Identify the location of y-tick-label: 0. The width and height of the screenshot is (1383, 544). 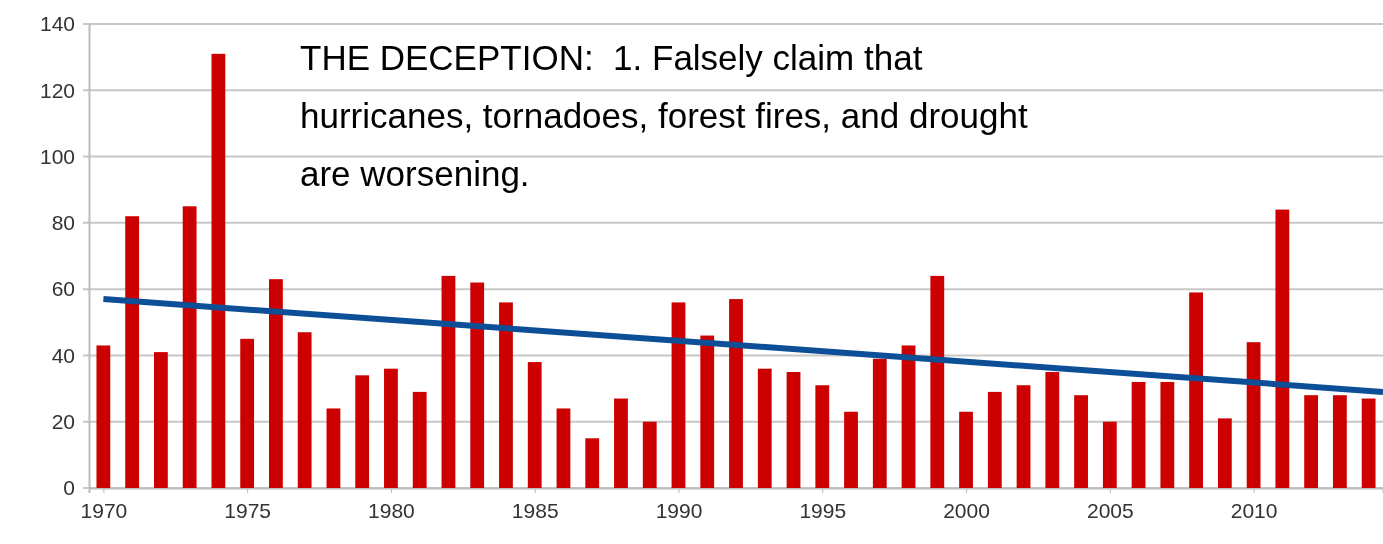
(69, 488).